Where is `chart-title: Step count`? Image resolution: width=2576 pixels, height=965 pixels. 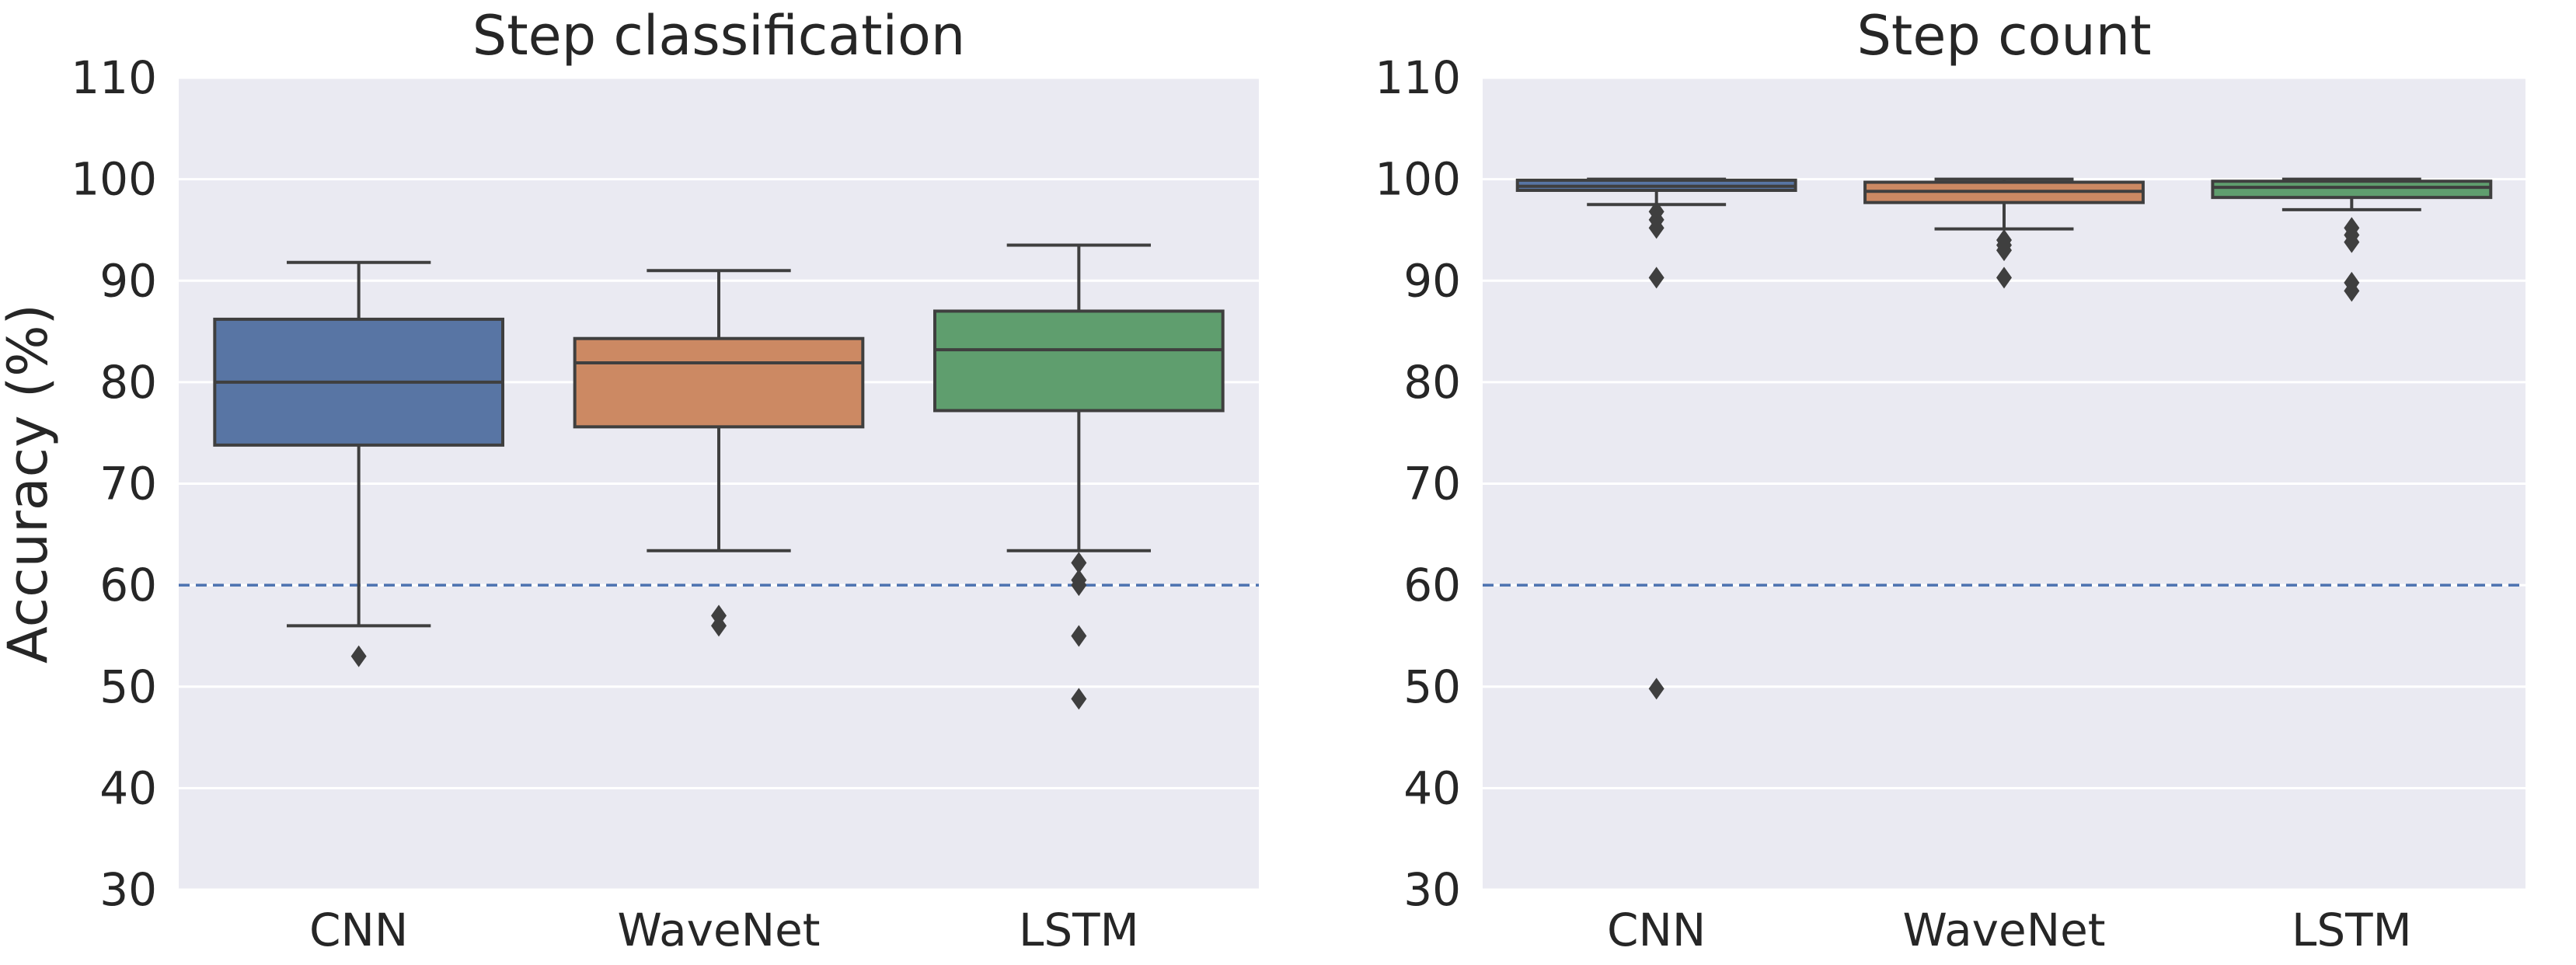 chart-title: Step count is located at coordinates (2003, 36).